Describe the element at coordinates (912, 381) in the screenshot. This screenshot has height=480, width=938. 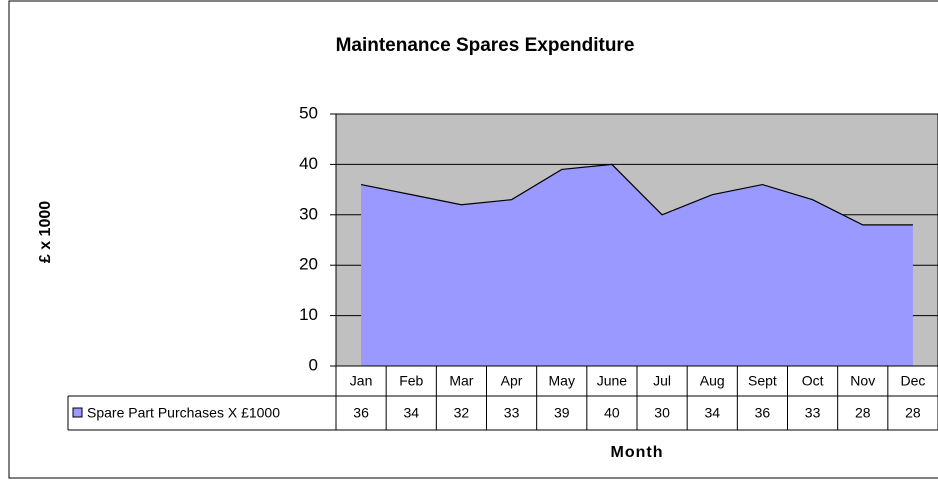
I see `x-tick-label: Dec` at that location.